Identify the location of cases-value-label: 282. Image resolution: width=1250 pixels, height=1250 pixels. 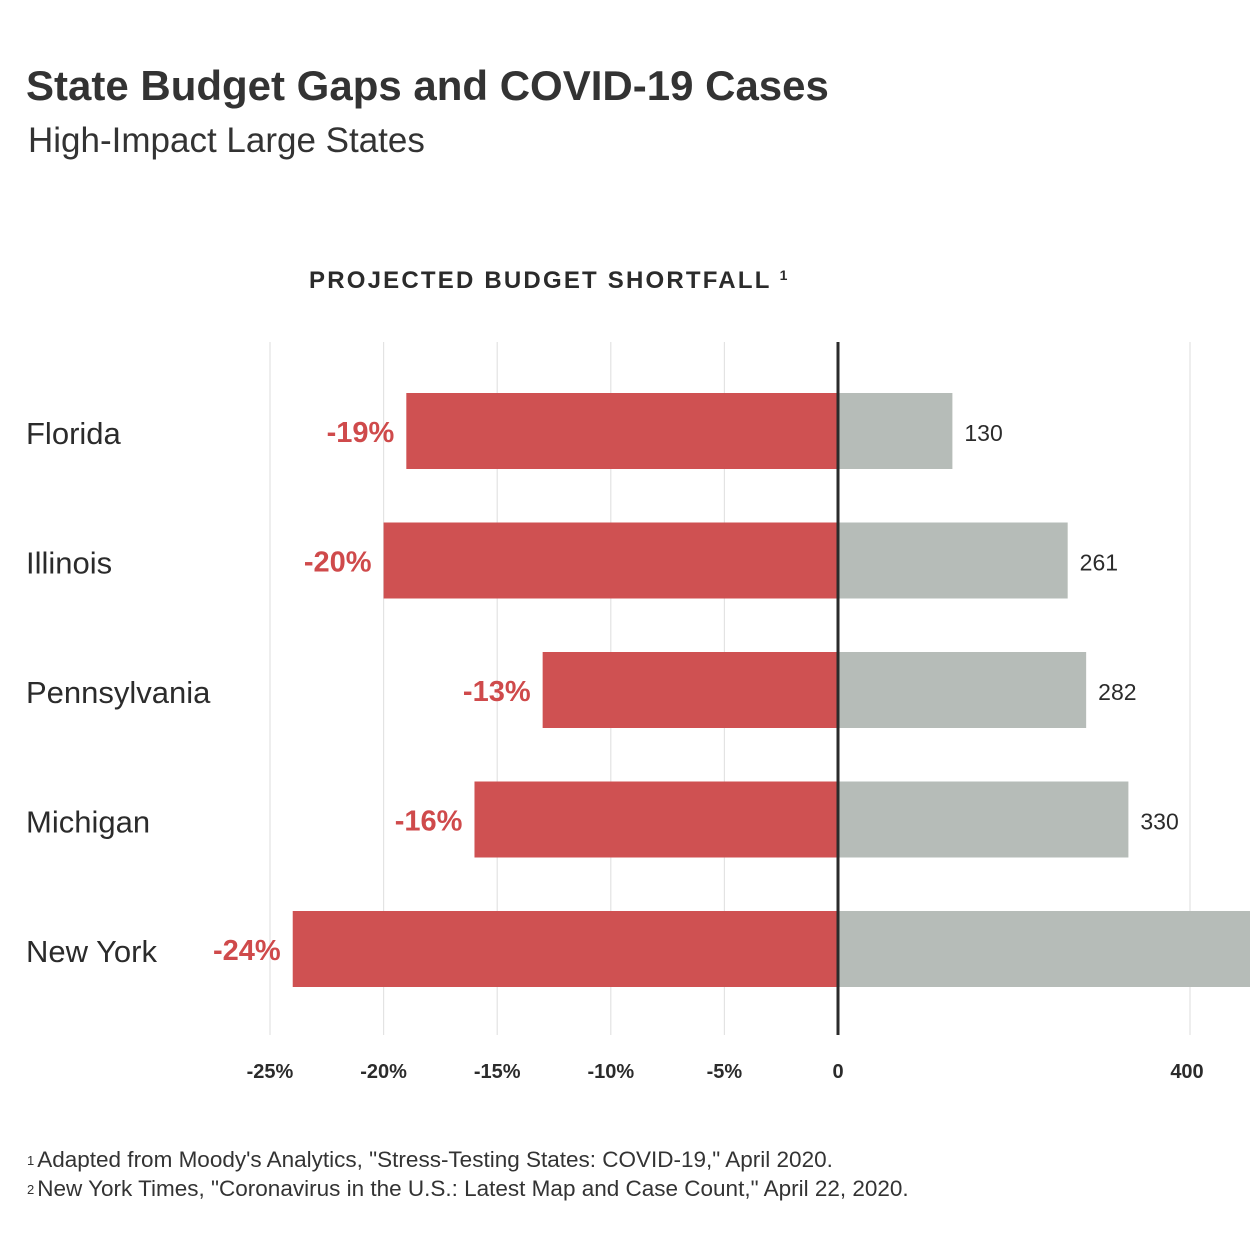
(1117, 692).